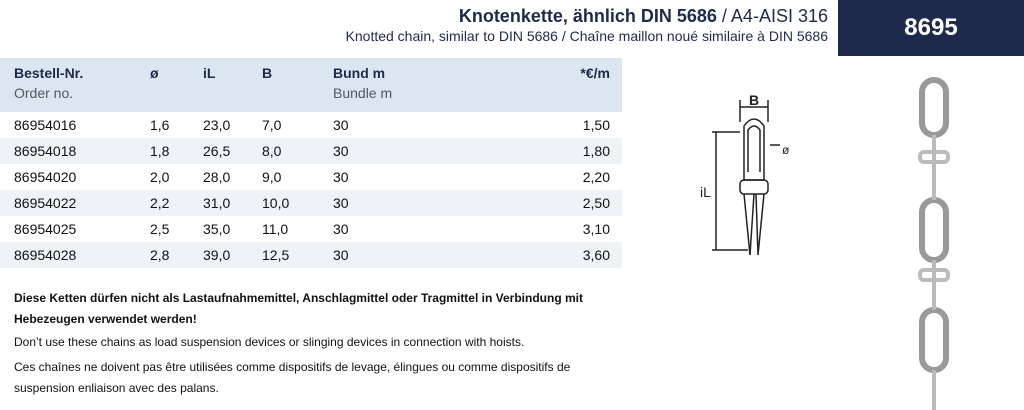 This screenshot has width=1024, height=410. Describe the element at coordinates (45, 255) in the screenshot. I see `table-cell: 86954028` at that location.